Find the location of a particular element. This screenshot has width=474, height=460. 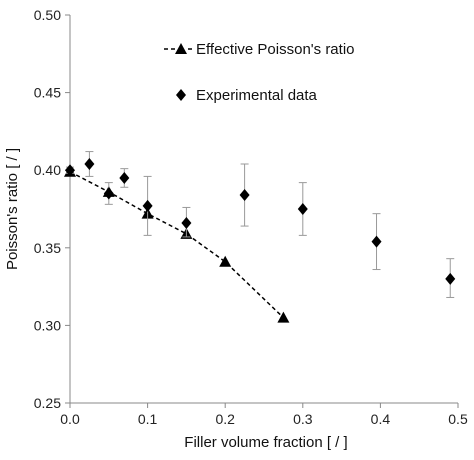

y-tick-label: 0.40 is located at coordinates (47, 170).